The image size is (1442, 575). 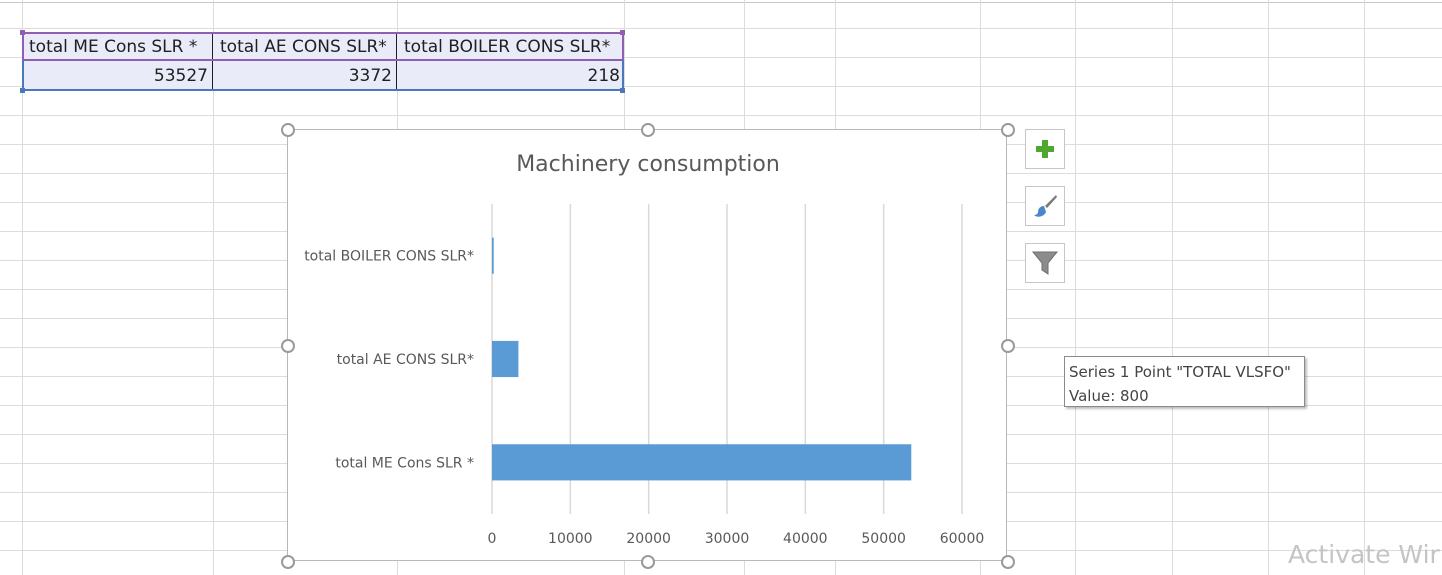 What do you see at coordinates (648, 130) in the screenshot?
I see `resize-handle-top` at bounding box center [648, 130].